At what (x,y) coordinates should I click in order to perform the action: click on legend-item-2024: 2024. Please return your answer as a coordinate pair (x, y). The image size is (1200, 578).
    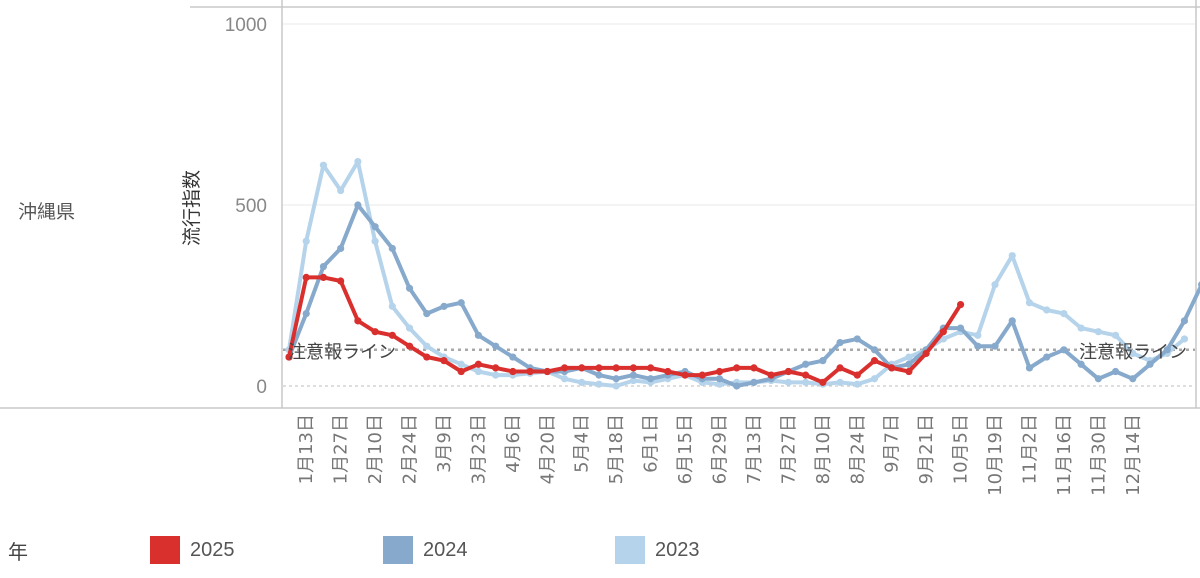
    Looking at the image, I should click on (425, 550).